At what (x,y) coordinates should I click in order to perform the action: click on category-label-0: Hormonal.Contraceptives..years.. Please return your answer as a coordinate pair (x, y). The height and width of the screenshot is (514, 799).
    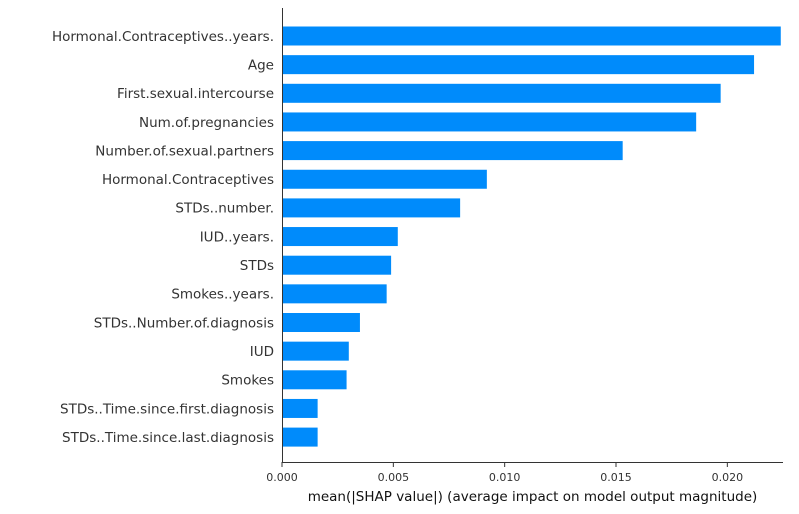
    Looking at the image, I should click on (163, 37).